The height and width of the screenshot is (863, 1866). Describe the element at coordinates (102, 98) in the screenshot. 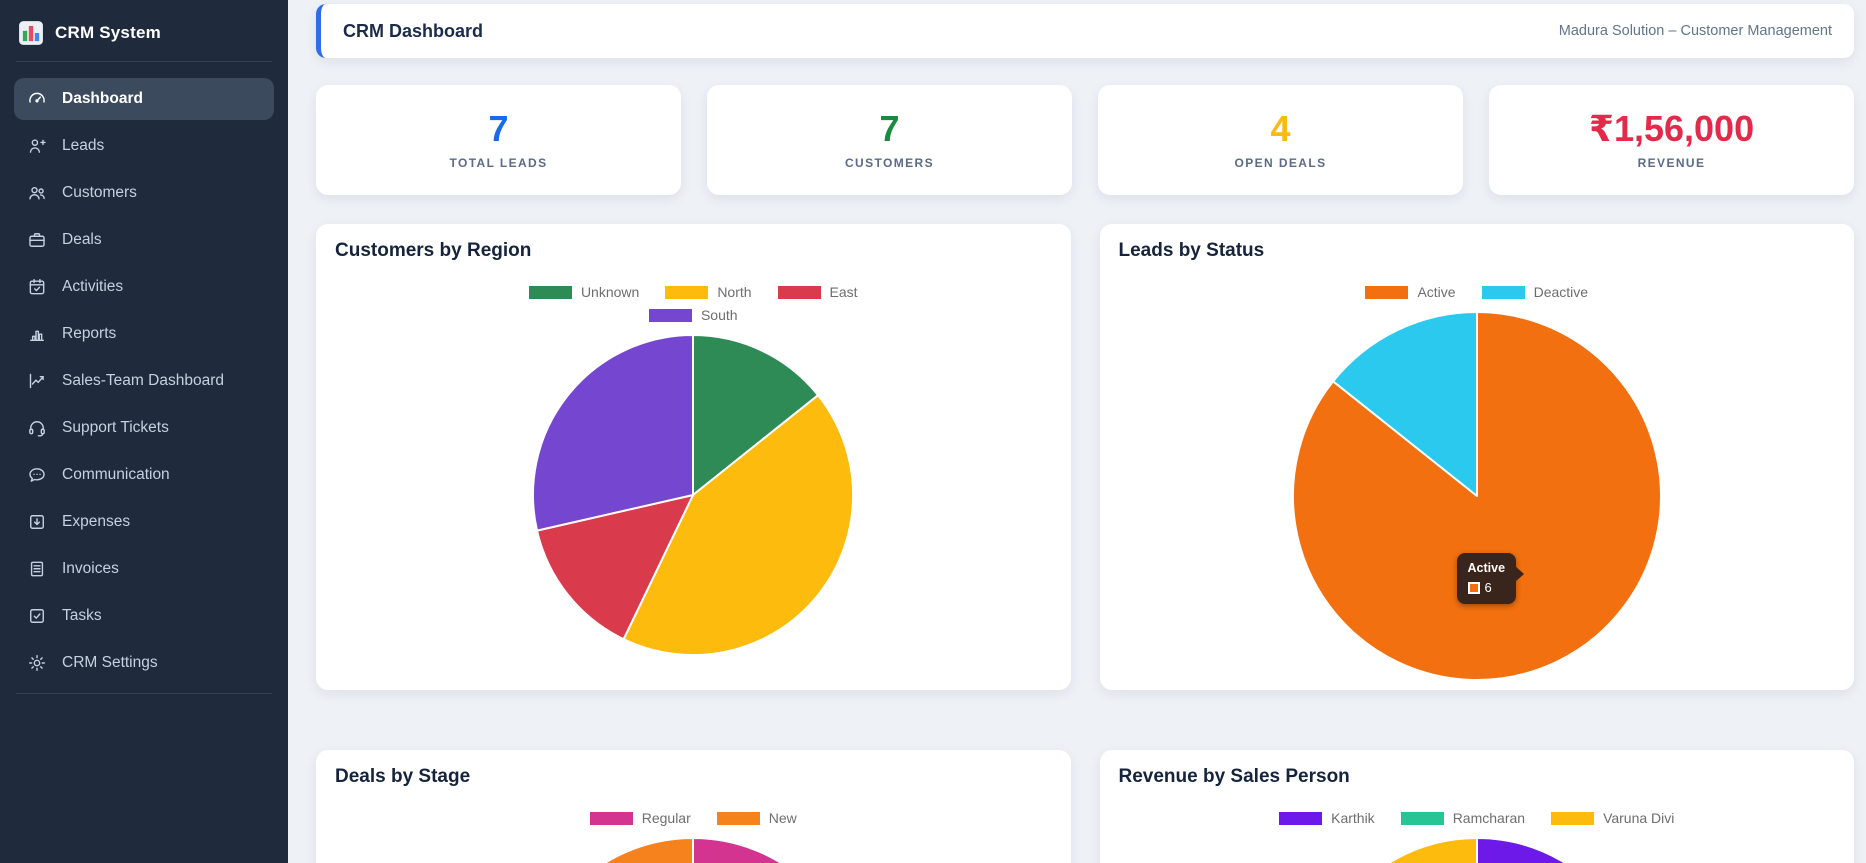

I see `sidebar-item-label: Dashboard` at that location.